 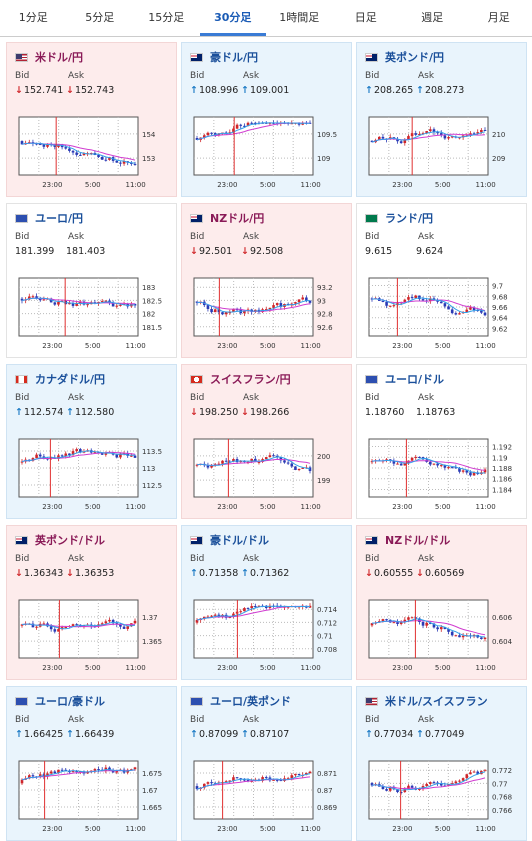 What do you see at coordinates (250, 379) in the screenshot?
I see `currency-pair-name: スイスフラン/円` at bounding box center [250, 379].